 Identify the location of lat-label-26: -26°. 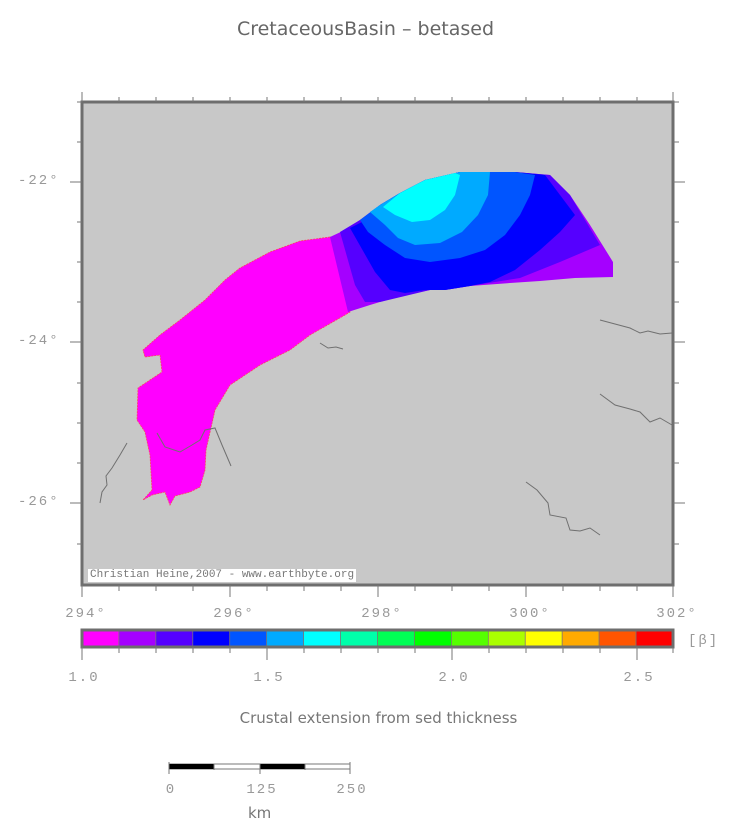
(39, 502).